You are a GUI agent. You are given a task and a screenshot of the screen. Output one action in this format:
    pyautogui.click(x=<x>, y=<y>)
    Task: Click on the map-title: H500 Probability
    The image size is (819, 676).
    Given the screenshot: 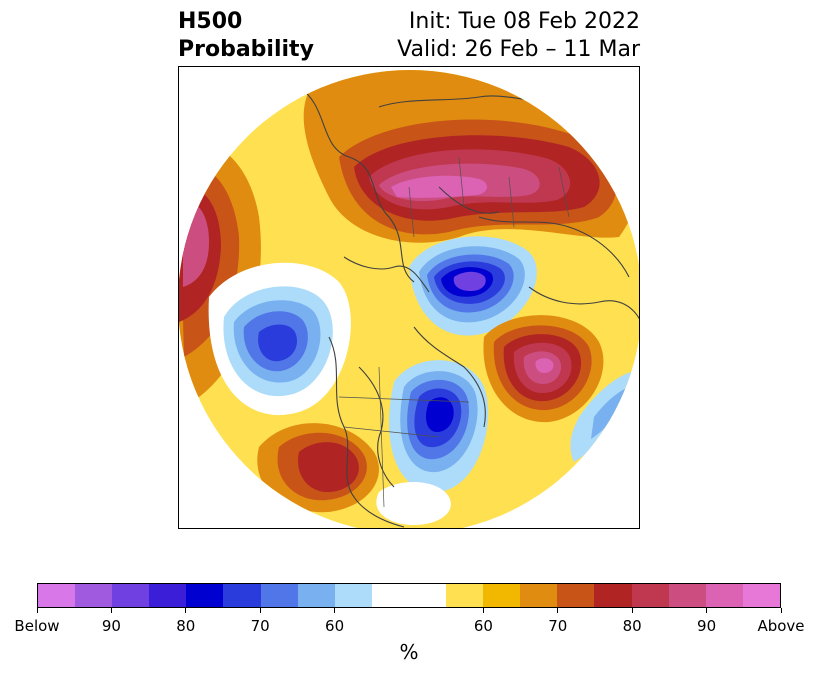 What is the action you would take?
    pyautogui.click(x=246, y=36)
    